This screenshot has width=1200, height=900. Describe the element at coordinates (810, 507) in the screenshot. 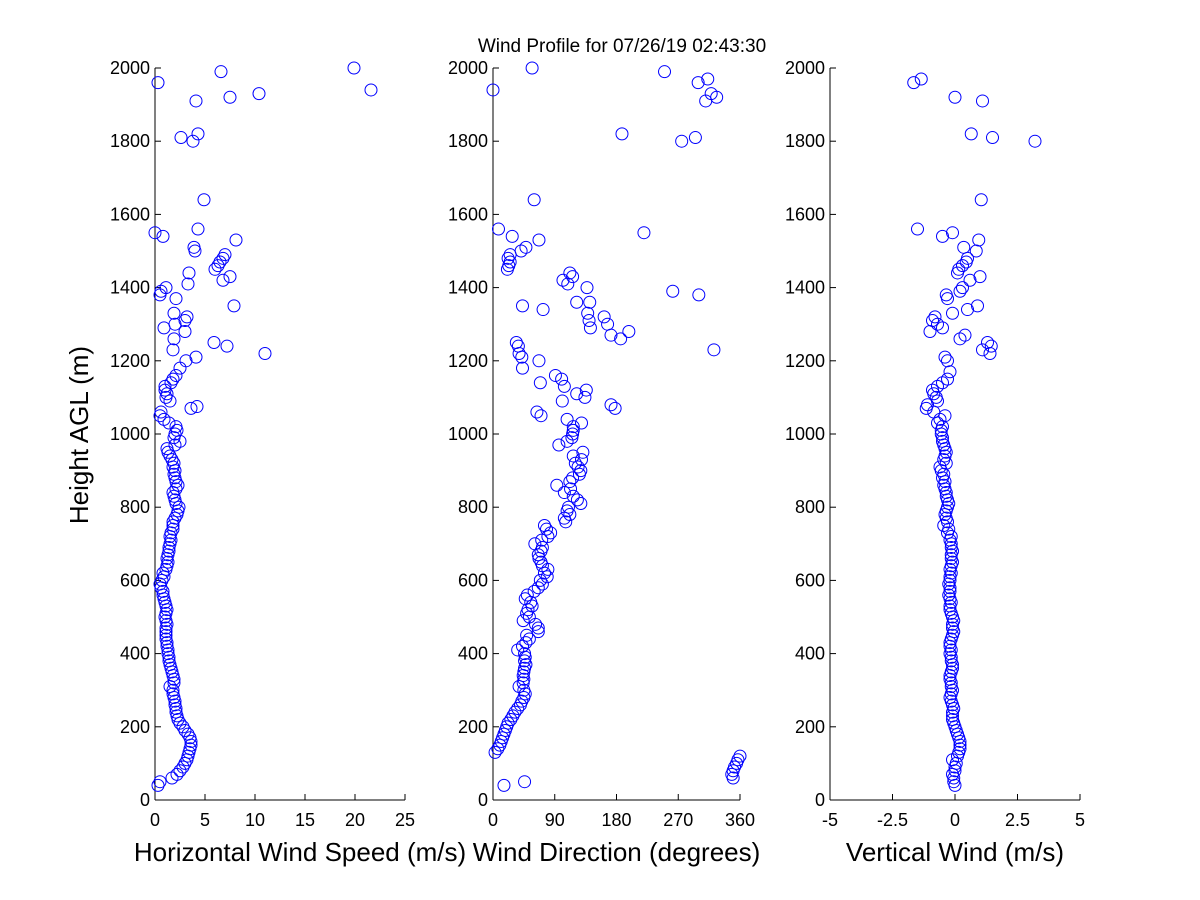

I see `y-tick-label: 800` at that location.